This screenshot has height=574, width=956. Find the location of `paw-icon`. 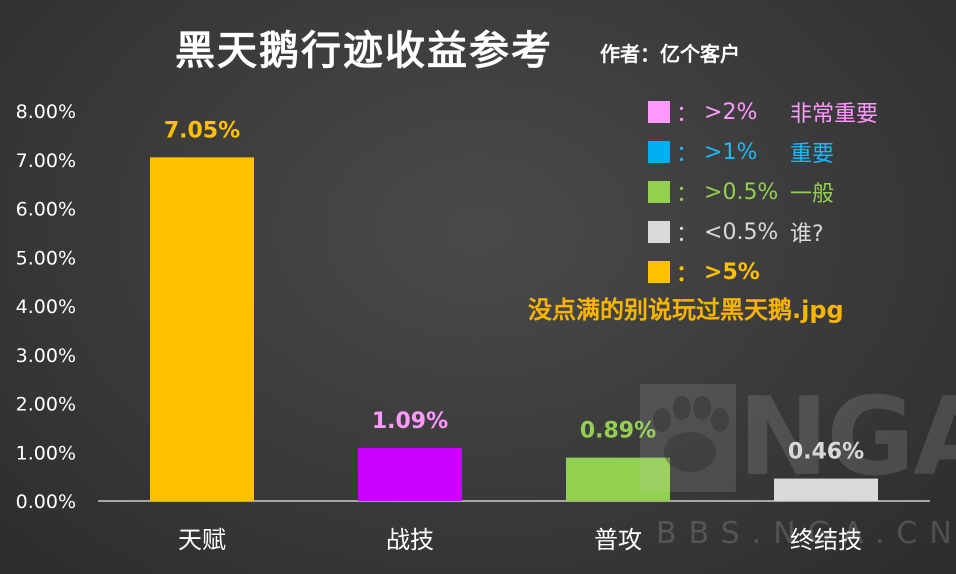

paw-icon is located at coordinates (688, 438).